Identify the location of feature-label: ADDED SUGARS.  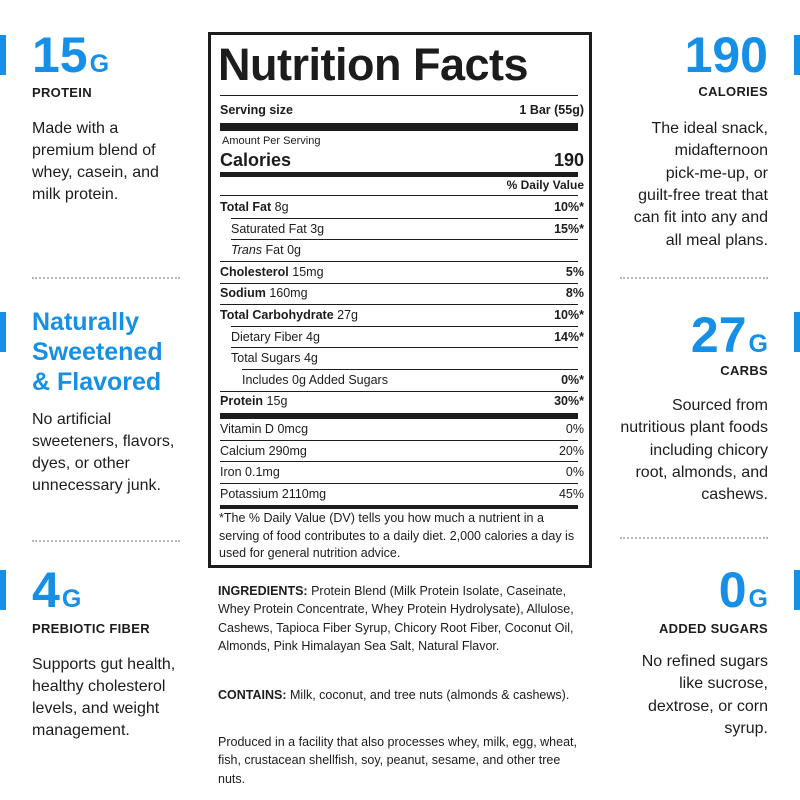
(713, 629).